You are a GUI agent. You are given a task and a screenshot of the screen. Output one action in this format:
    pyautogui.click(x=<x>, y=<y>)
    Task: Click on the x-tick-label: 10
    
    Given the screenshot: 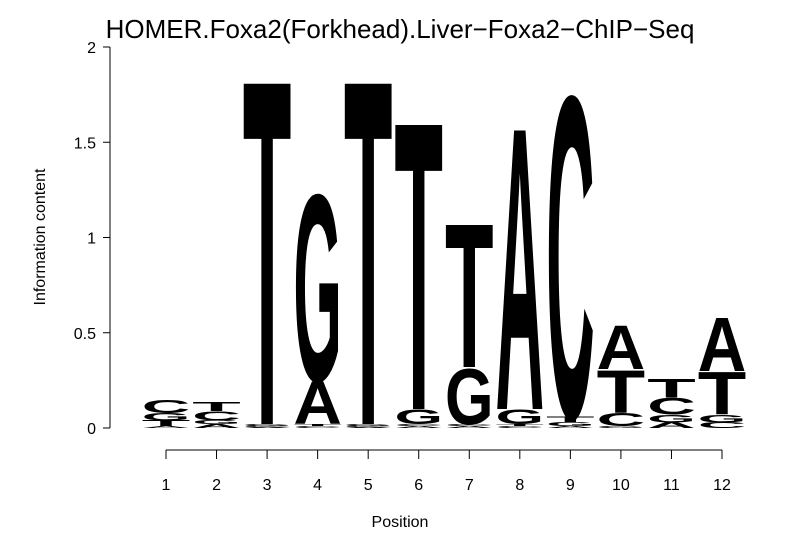 What is the action you would take?
    pyautogui.click(x=621, y=485)
    